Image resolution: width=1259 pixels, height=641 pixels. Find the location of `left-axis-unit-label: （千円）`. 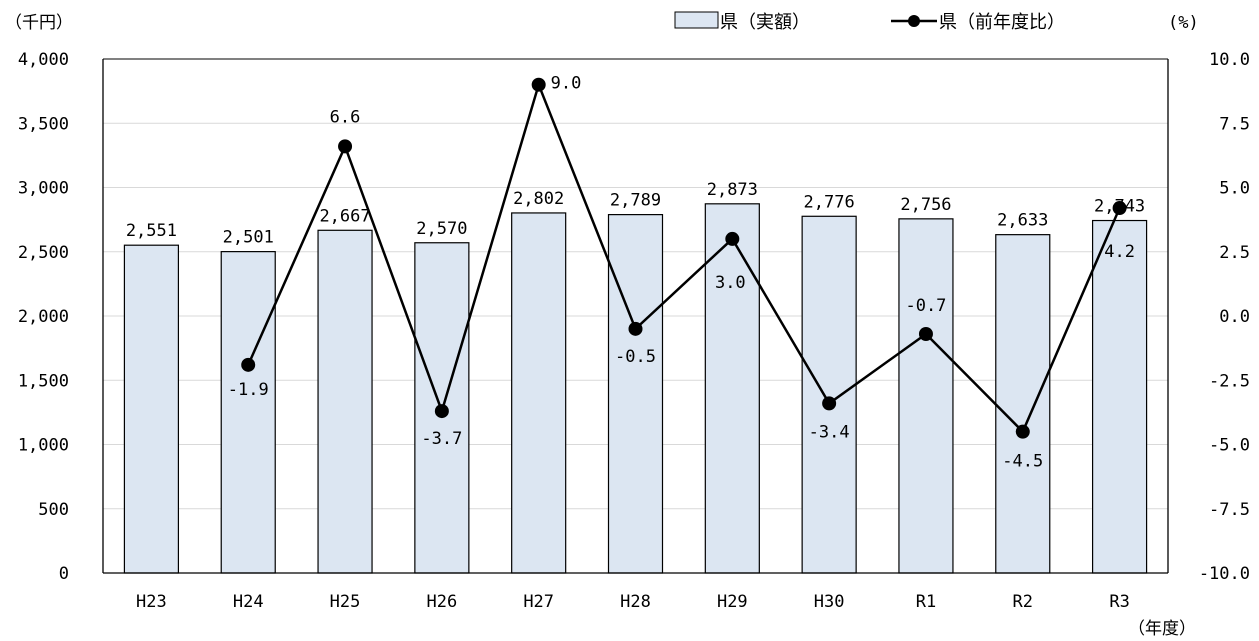

left-axis-unit-label: （千円） is located at coordinates (39, 23).